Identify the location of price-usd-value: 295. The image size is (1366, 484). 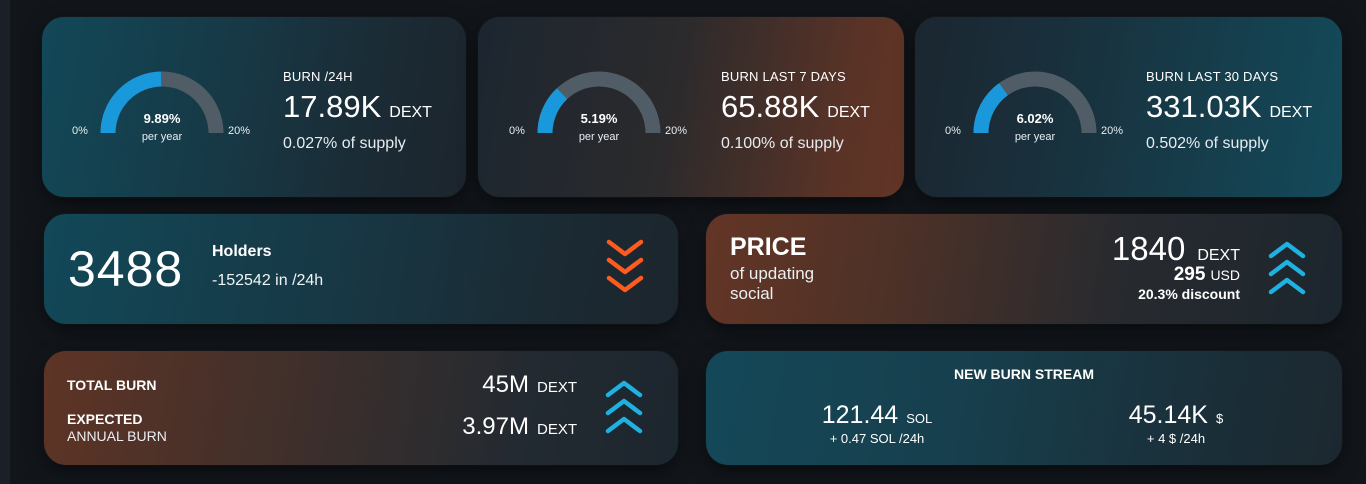
(1189, 274).